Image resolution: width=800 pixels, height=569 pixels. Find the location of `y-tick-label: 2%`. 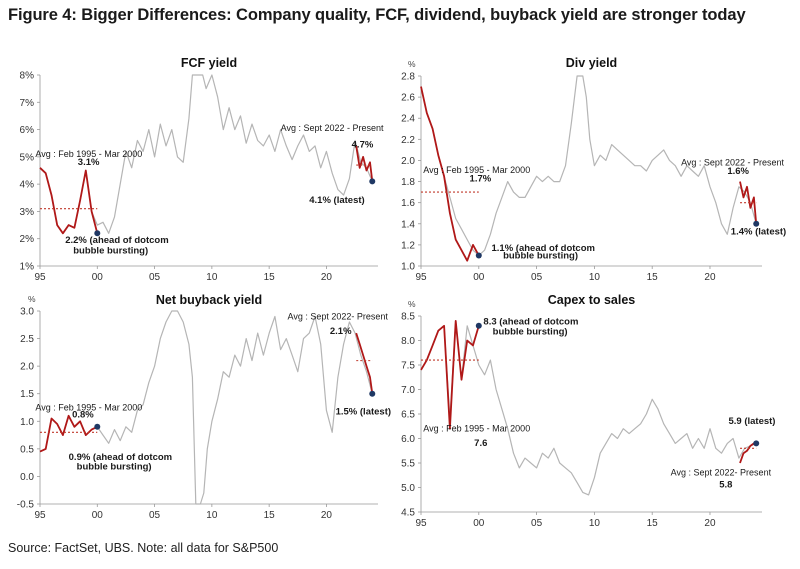

y-tick-label: 2% is located at coordinates (27, 239).